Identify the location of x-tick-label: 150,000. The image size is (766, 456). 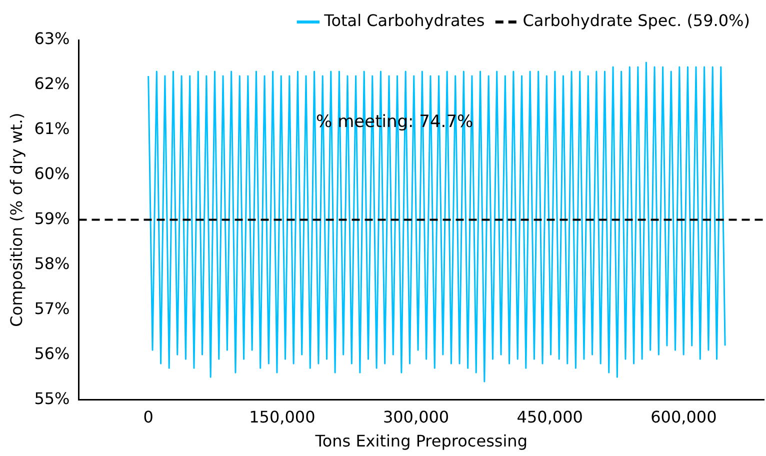
(282, 416).